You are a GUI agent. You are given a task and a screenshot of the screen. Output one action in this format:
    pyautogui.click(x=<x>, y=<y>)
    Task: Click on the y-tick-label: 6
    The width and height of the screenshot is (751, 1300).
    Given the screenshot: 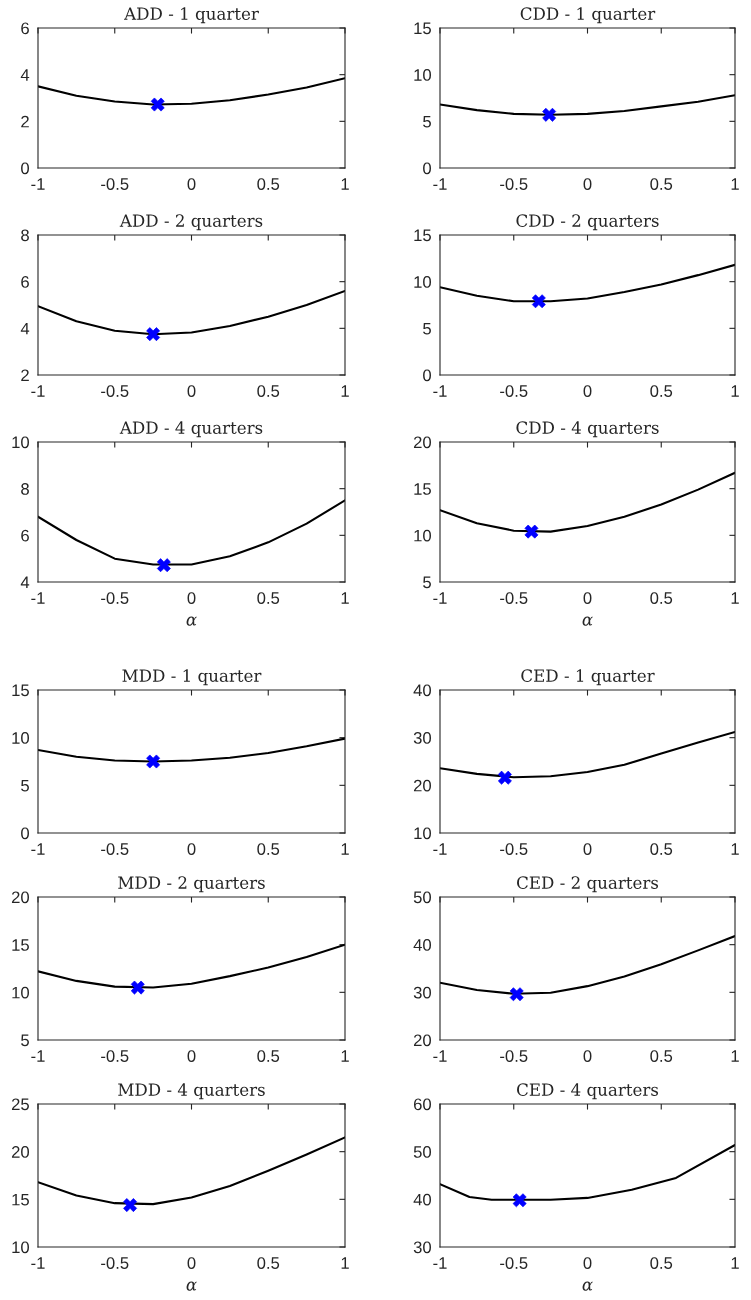 What is the action you would take?
    pyautogui.click(x=25, y=535)
    